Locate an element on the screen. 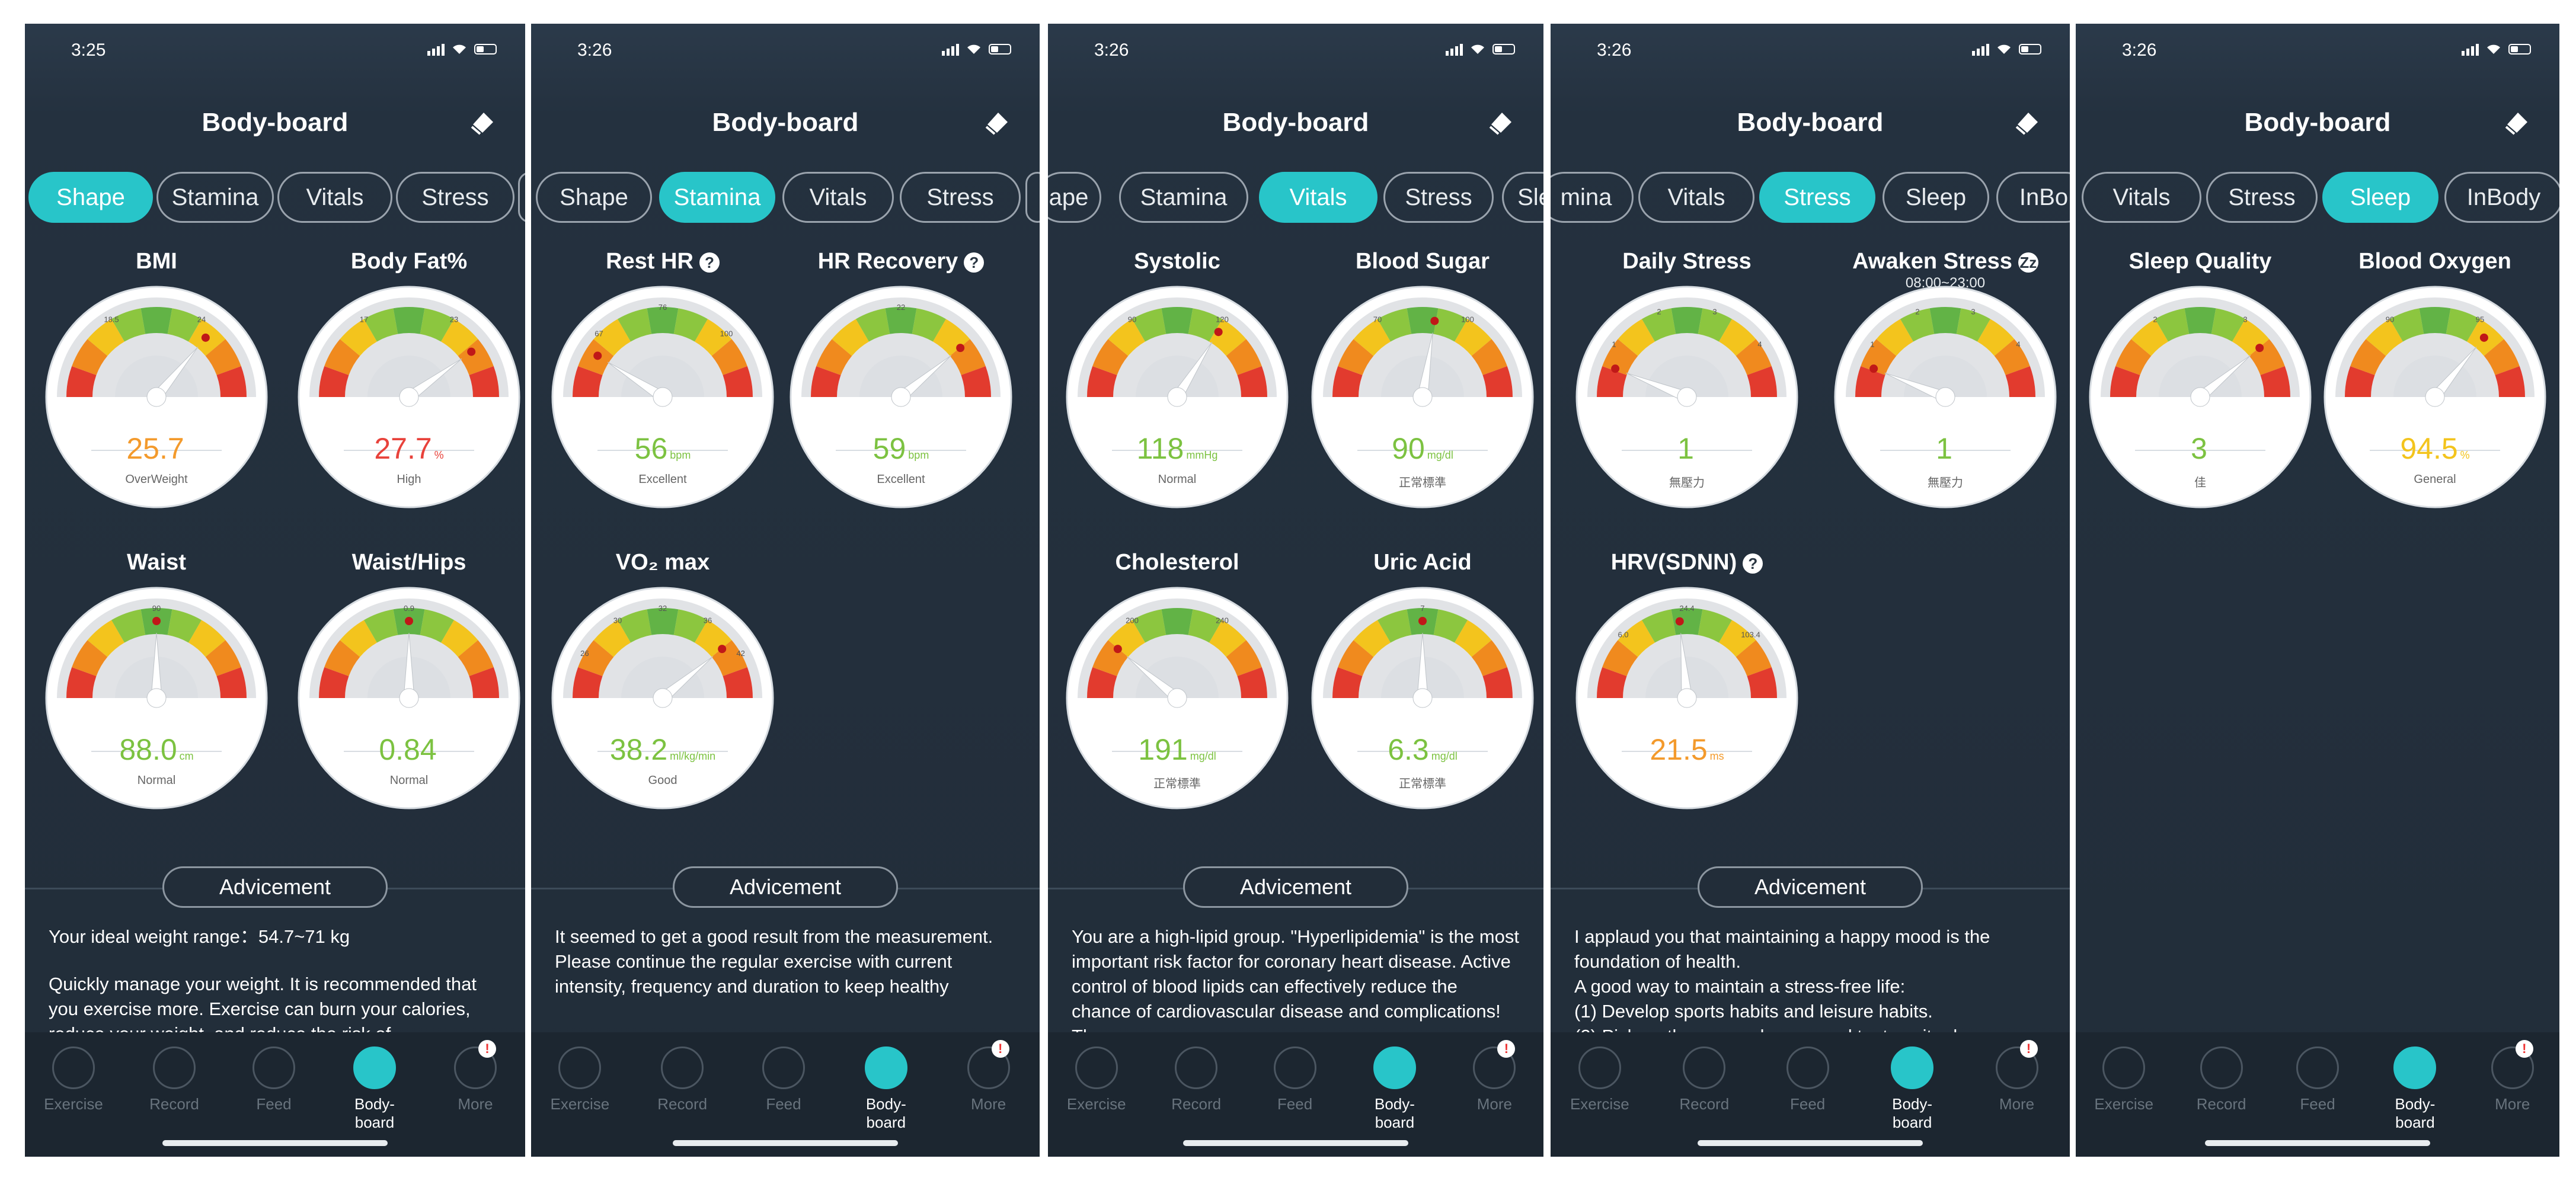 This screenshot has width=2576, height=1181. status-icons is located at coordinates (2496, 49).